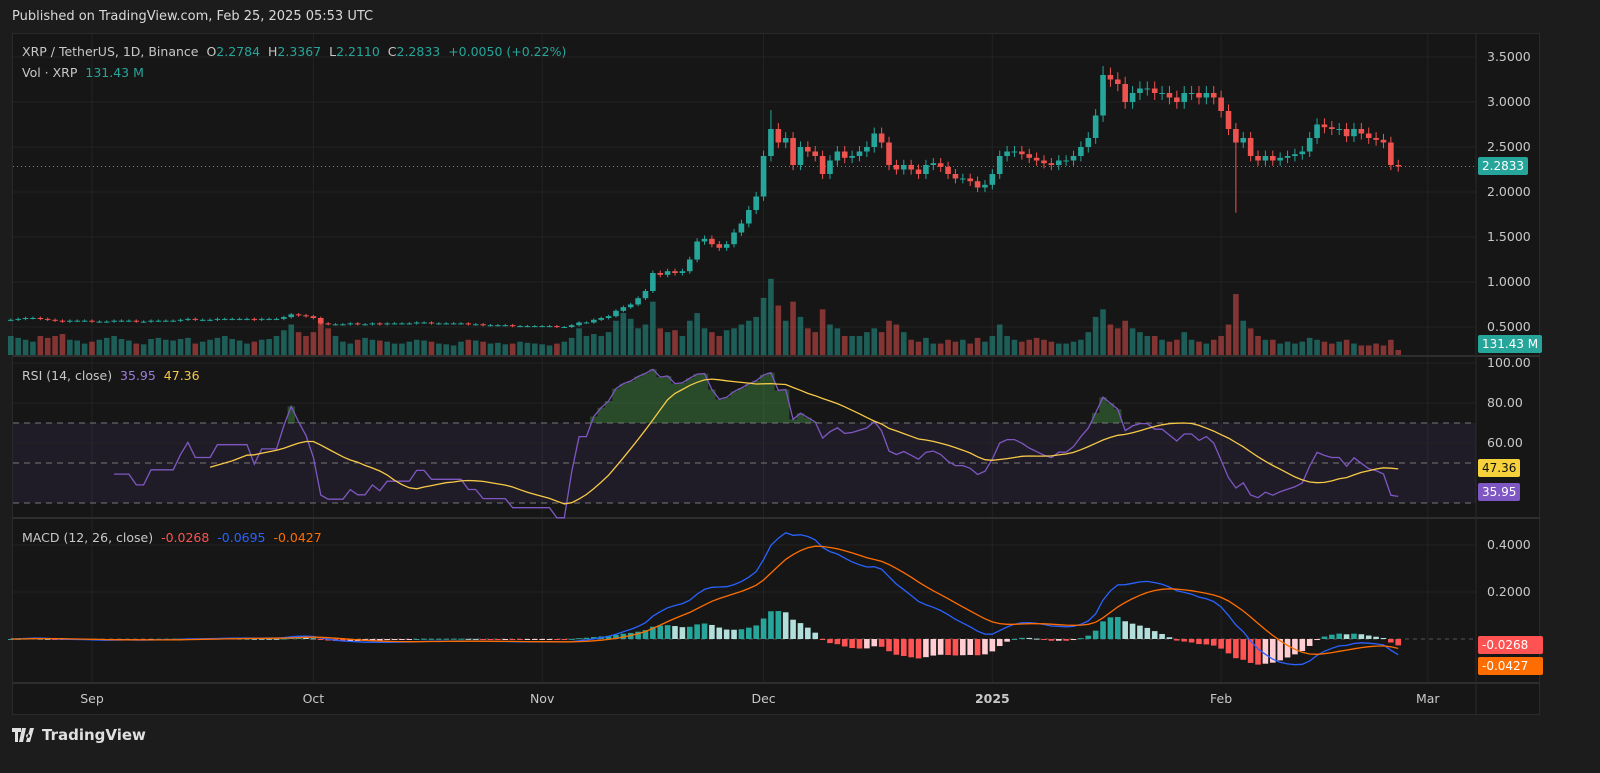 The image size is (1600, 773). Describe the element at coordinates (110, 51) in the screenshot. I see `symbol-title: XRP / TetherUS, 1D, Binance` at that location.